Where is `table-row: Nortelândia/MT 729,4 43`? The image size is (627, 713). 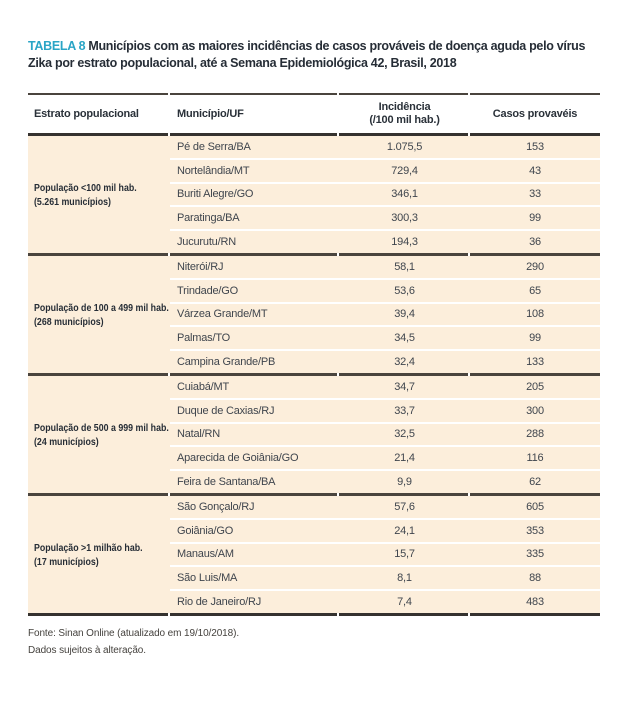
table-row: Nortelândia/MT 729,4 43 is located at coordinates (385, 171).